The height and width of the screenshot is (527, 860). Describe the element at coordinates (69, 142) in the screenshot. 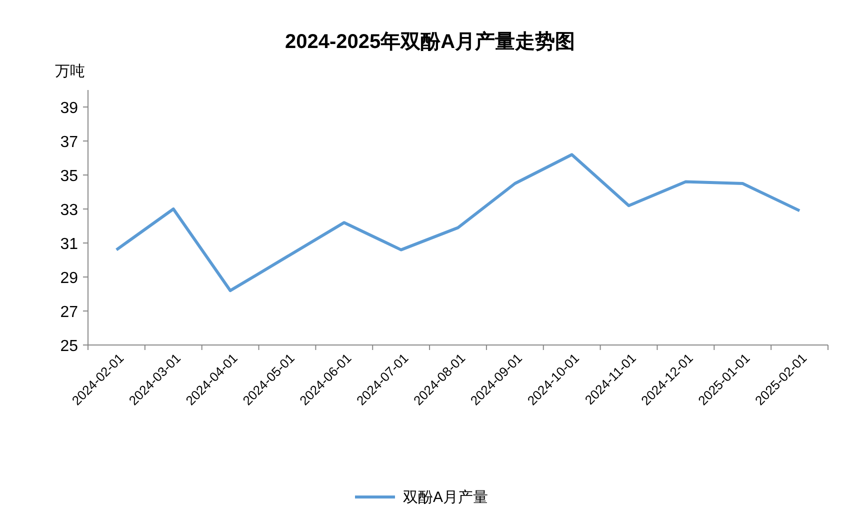

I see `ytick: 37` at that location.